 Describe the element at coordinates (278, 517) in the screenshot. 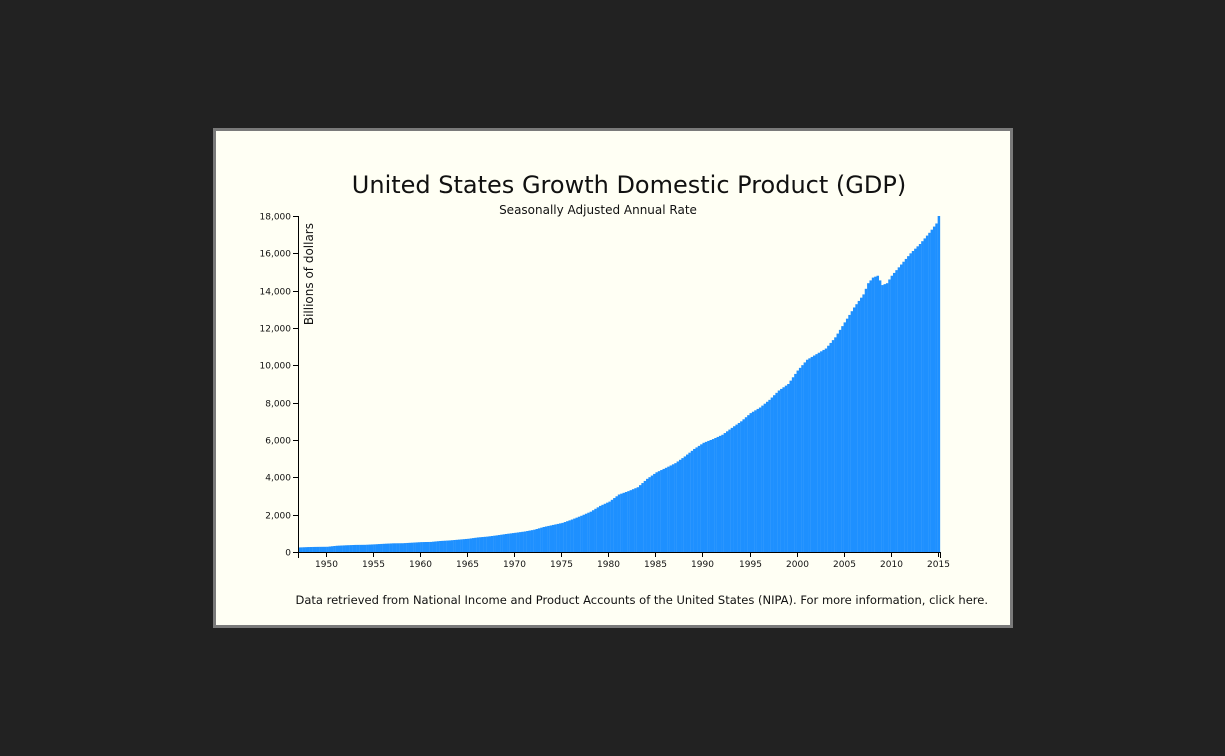

I see `y-tick-label: 2,000` at that location.